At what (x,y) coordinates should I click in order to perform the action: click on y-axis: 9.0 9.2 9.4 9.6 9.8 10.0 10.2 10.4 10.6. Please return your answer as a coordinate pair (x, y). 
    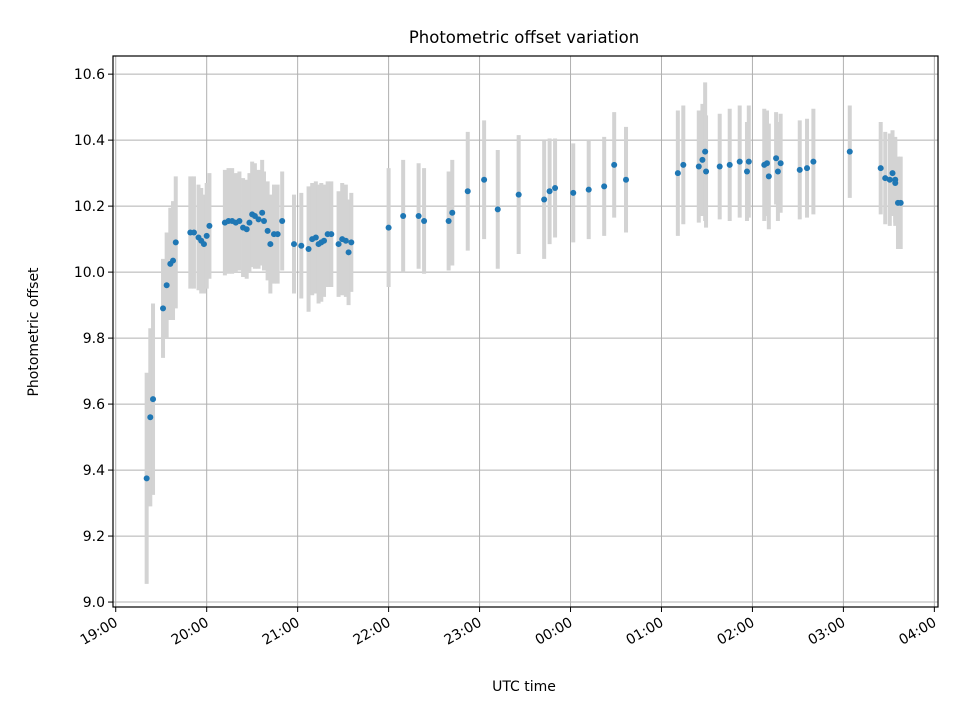
    Looking at the image, I should click on (93, 339).